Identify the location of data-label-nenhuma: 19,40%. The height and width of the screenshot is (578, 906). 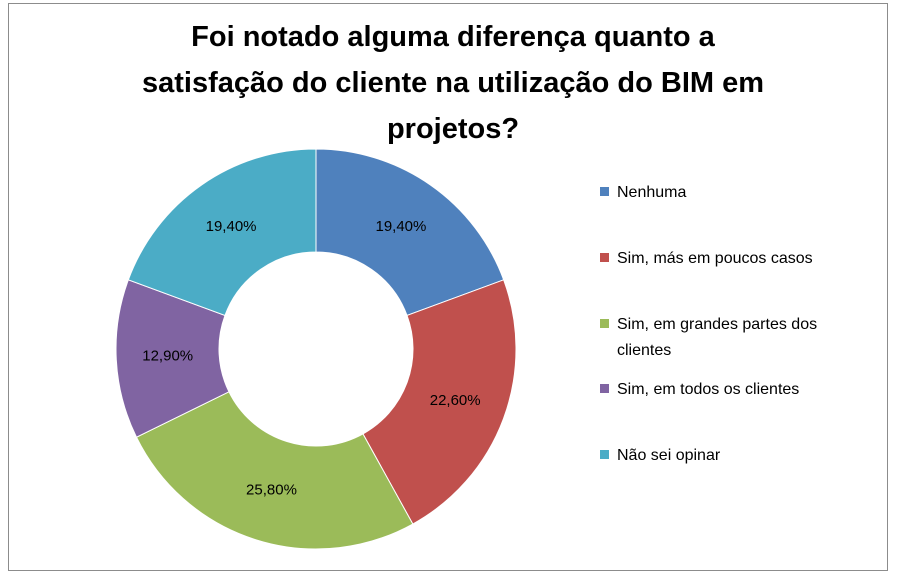
(400, 226).